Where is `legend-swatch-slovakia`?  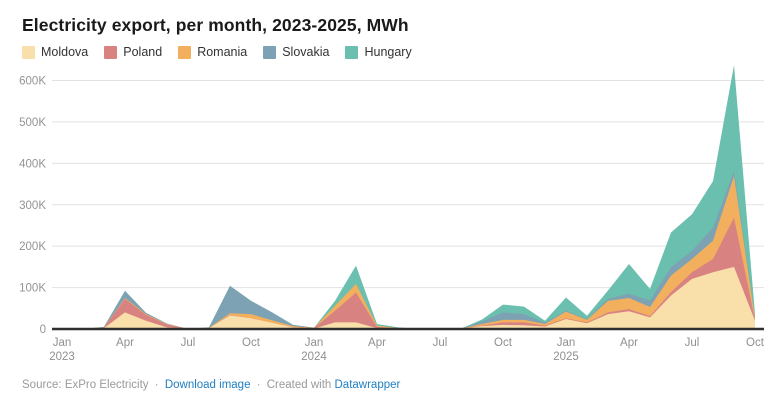 legend-swatch-slovakia is located at coordinates (270, 52).